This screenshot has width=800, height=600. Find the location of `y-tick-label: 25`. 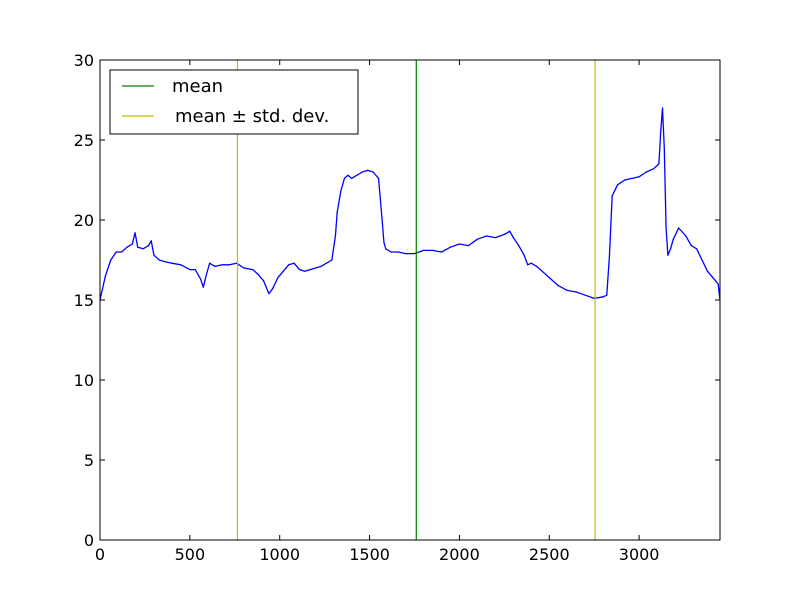

y-tick-label: 25 is located at coordinates (84, 140).